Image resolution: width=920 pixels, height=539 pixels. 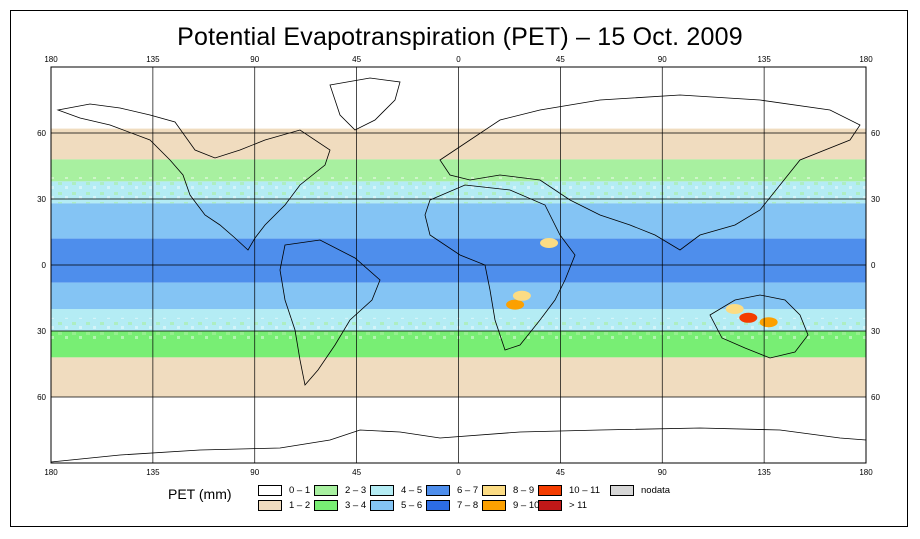 What do you see at coordinates (578, 505) in the screenshot?
I see `legend-label: > 11` at bounding box center [578, 505].